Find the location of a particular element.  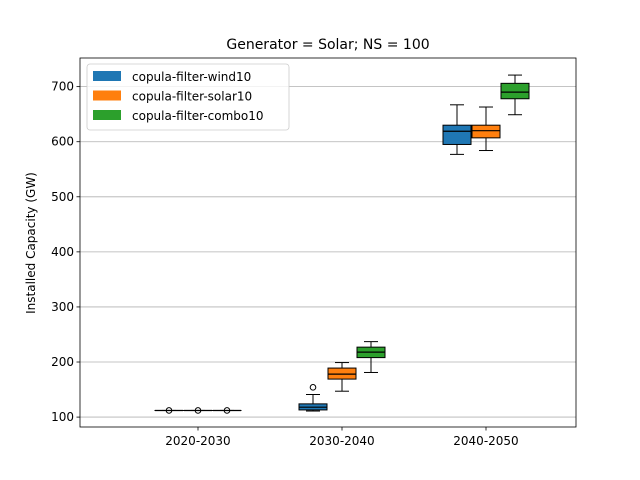

x-tick-label: 2020-2030 is located at coordinates (197, 441).